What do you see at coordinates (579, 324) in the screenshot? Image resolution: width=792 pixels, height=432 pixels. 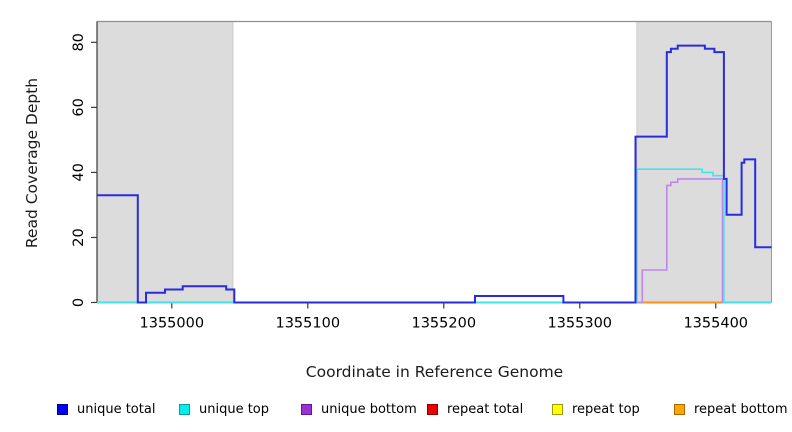 I see `x-tick-label: 1355300` at bounding box center [579, 324].